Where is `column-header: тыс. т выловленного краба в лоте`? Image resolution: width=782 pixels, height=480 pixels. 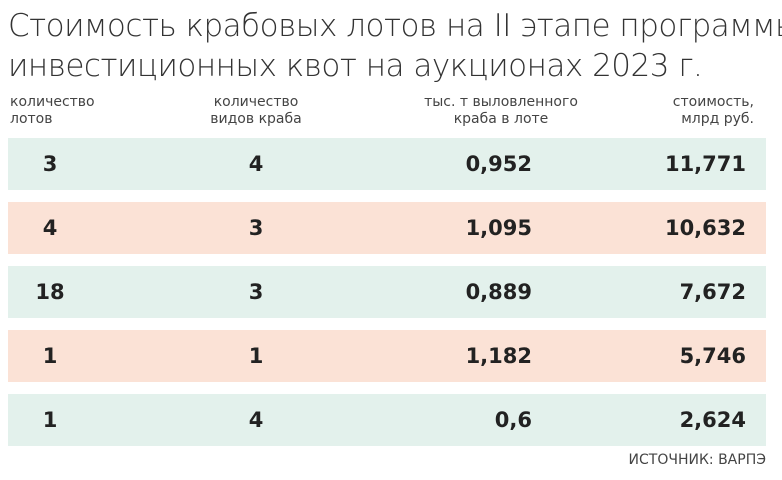 column-header: тыс. т выловленного краба в лоте is located at coordinates (501, 110).